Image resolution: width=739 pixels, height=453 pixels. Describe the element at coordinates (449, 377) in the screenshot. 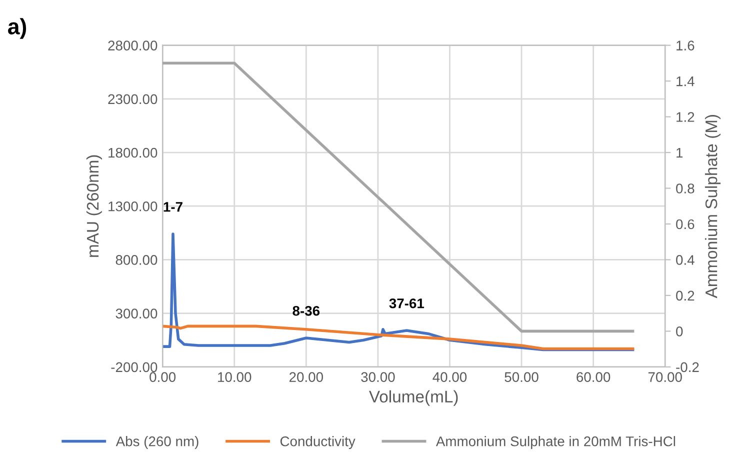

I see `x-tick-label: 40.00` at that location.